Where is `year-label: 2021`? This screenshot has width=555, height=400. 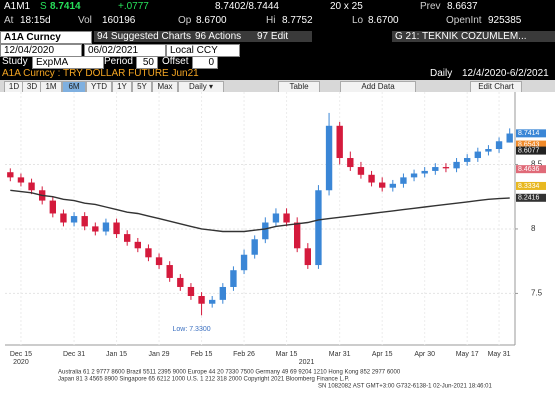
year-label: 2021 is located at coordinates (307, 362).